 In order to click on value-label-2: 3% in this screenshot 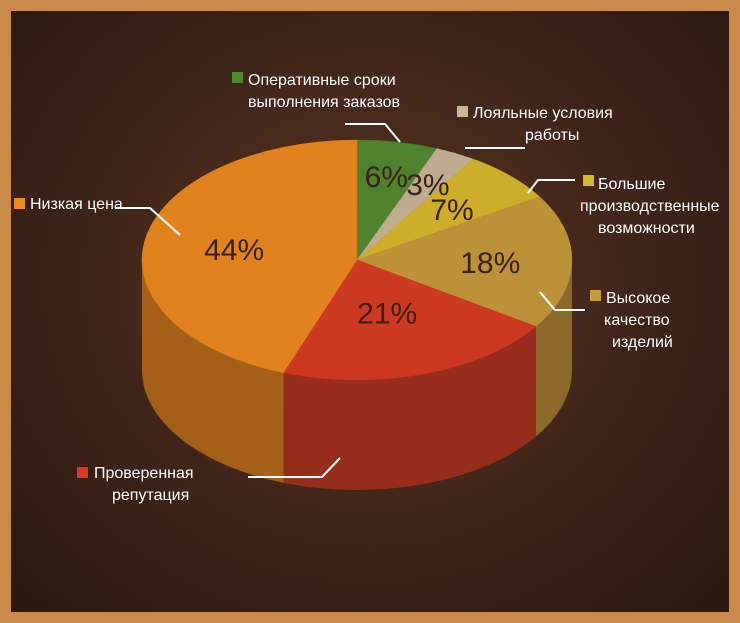, I will do `click(427, 185)`.